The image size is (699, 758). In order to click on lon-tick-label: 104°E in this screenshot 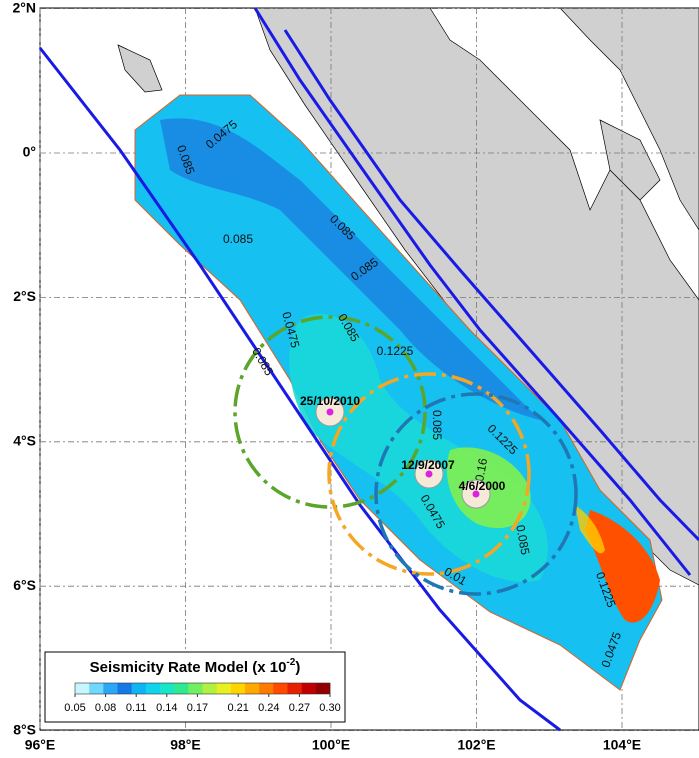, I will do `click(622, 745)`.